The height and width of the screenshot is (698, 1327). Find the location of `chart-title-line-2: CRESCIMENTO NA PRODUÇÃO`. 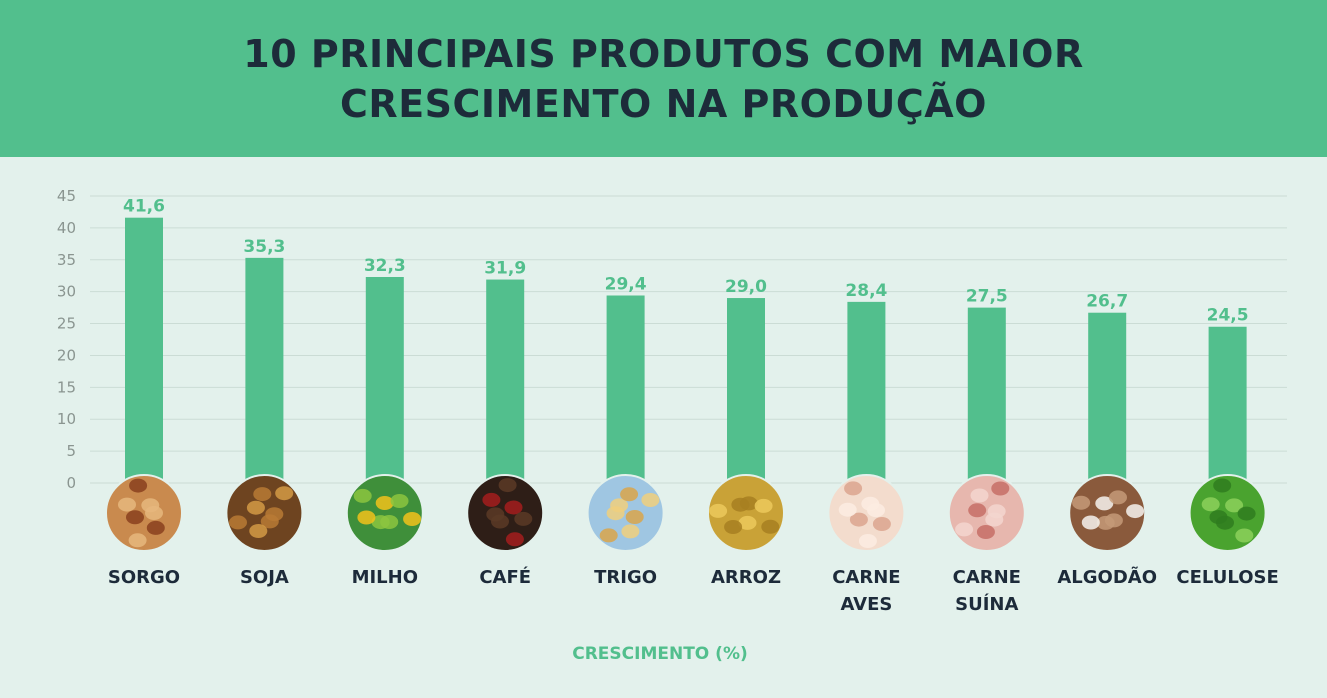

chart-title-line-2: CRESCIMENTO NA PRODUÇÃO is located at coordinates (663, 103).